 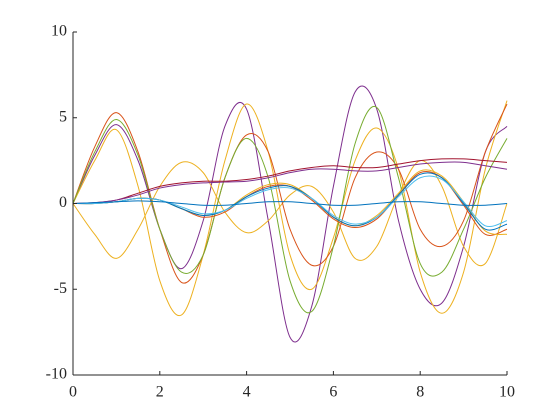 I want to click on x-tick-label: 10, so click(x=507, y=392).